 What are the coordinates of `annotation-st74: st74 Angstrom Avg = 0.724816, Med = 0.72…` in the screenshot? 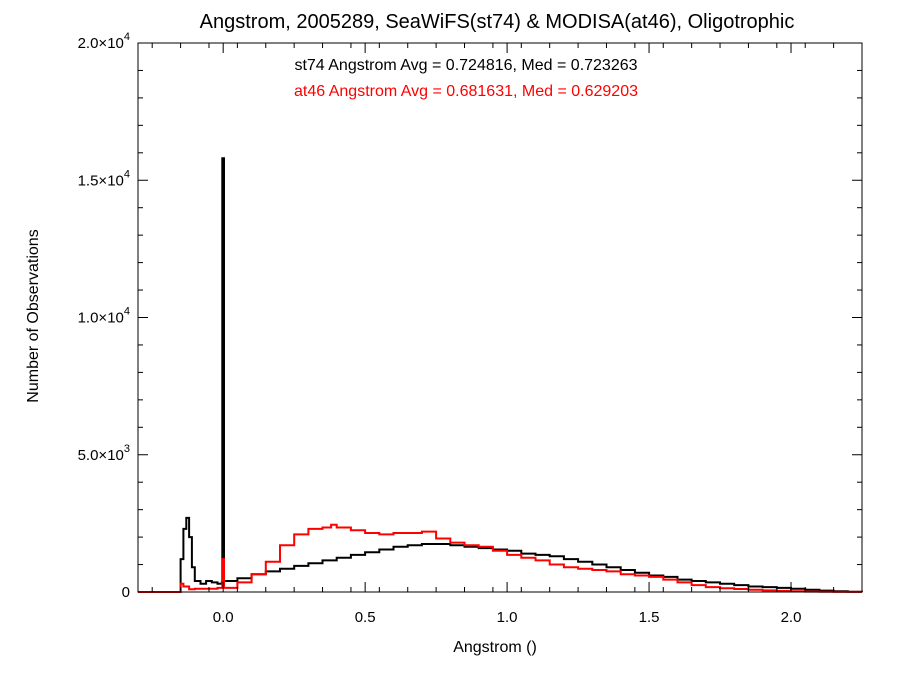 It's located at (465, 65).